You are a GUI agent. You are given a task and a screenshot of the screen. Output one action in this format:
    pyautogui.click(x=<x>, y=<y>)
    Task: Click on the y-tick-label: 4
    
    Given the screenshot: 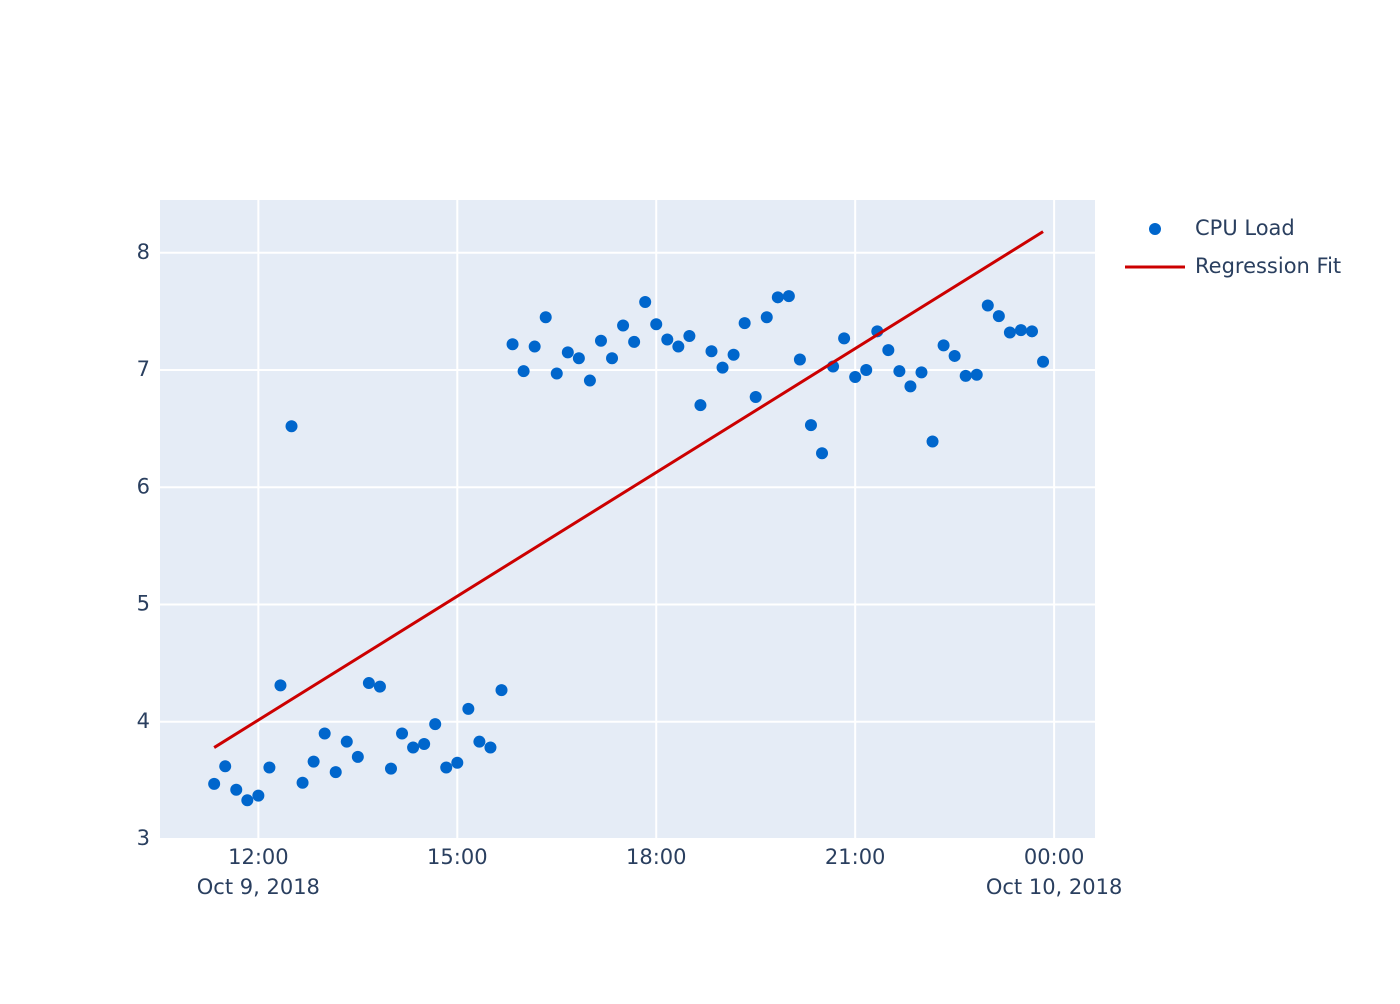 What is the action you would take?
    pyautogui.click(x=143, y=721)
    